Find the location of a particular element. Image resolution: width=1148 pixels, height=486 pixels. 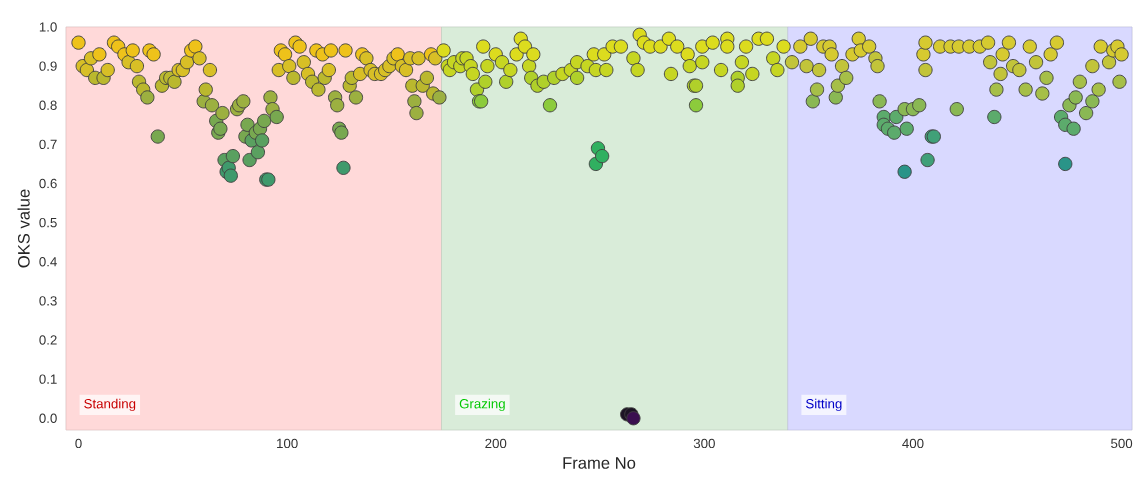

x-tick-label: 0 is located at coordinates (78, 443).